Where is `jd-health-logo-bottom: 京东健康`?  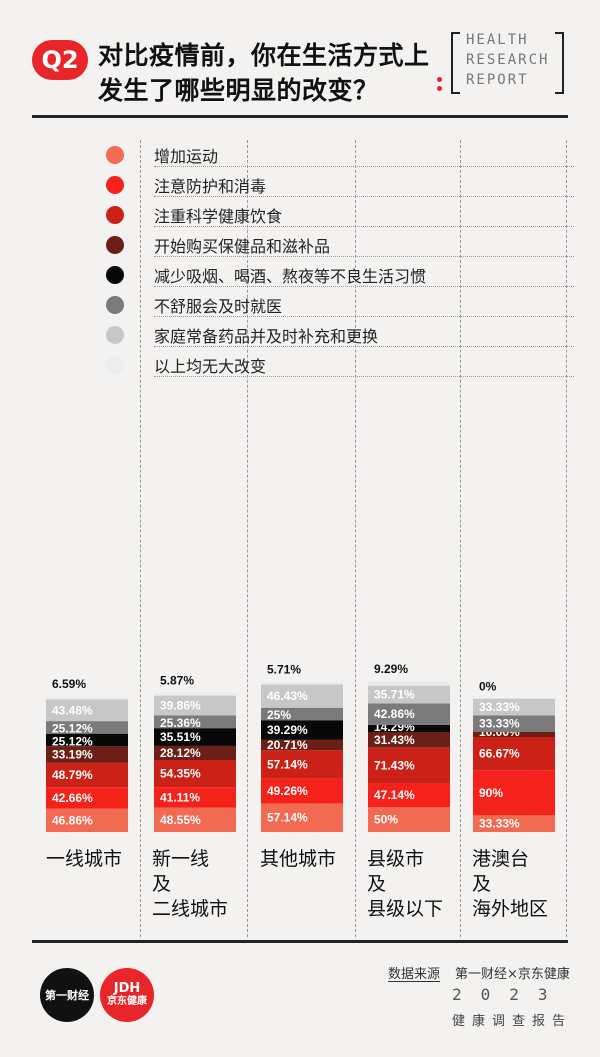
jd-health-logo-bottom: 京东健康 is located at coordinates (127, 1001).